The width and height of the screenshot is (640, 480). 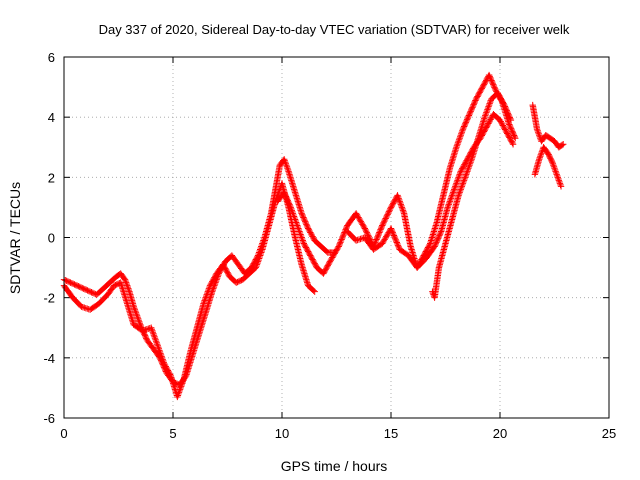 What do you see at coordinates (15, 238) in the screenshot?
I see `y-axis-label: SDTVAR / TECUs` at bounding box center [15, 238].